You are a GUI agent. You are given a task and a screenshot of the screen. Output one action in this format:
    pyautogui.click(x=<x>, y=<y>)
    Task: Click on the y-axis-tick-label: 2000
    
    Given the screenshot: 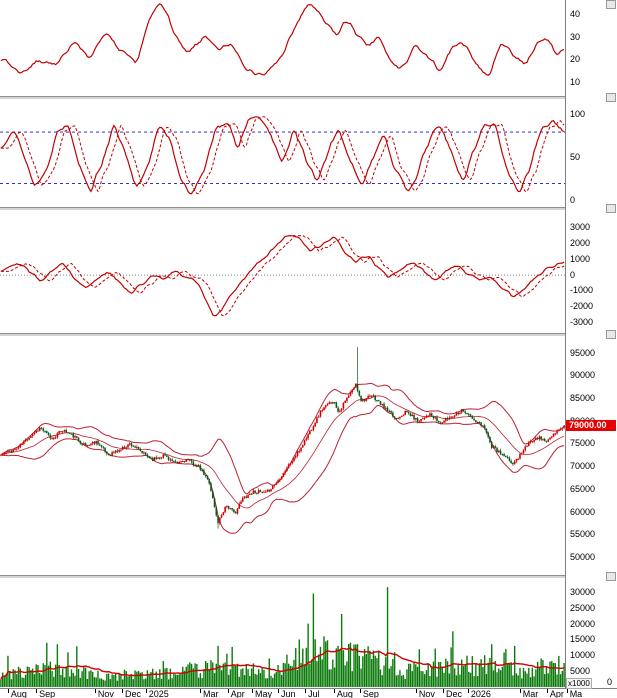 What is the action you would take?
    pyautogui.click(x=580, y=243)
    